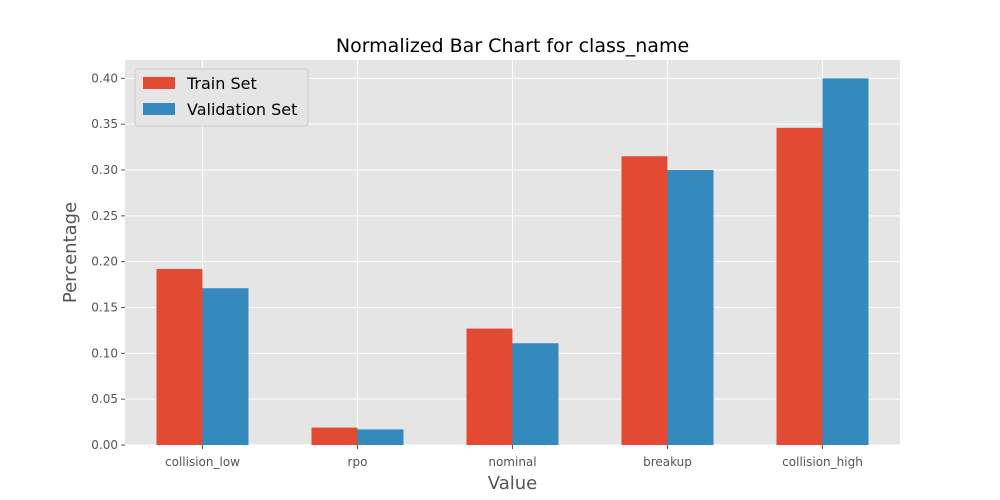 The image size is (1000, 500). I want to click on legend-label: Train Set, so click(221, 83).